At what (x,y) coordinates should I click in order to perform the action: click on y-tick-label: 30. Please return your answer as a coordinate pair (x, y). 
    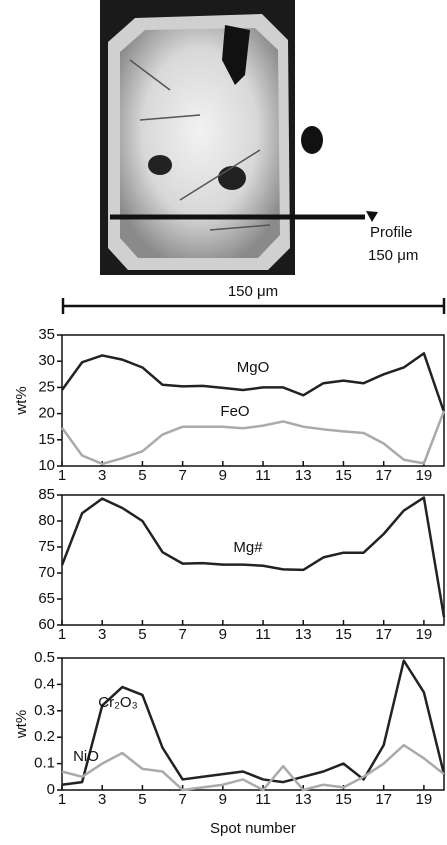
    Looking at the image, I should click on (46, 360).